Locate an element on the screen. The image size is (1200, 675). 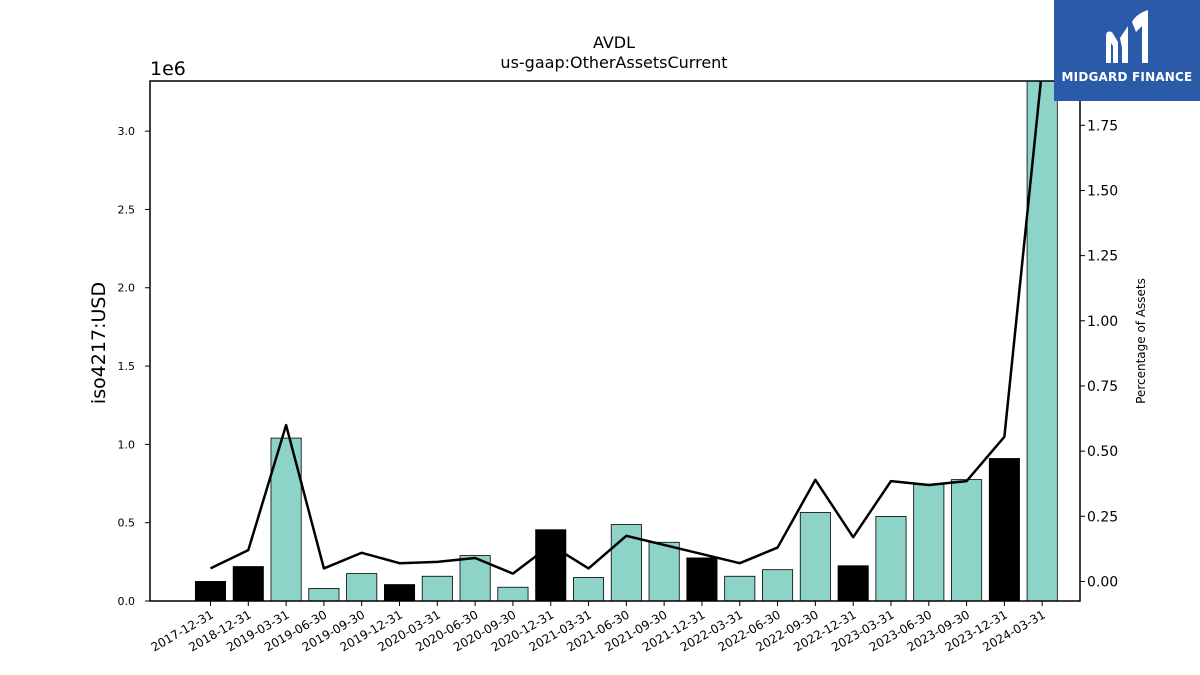
y-tick-label: 3.0 is located at coordinates (127, 131).